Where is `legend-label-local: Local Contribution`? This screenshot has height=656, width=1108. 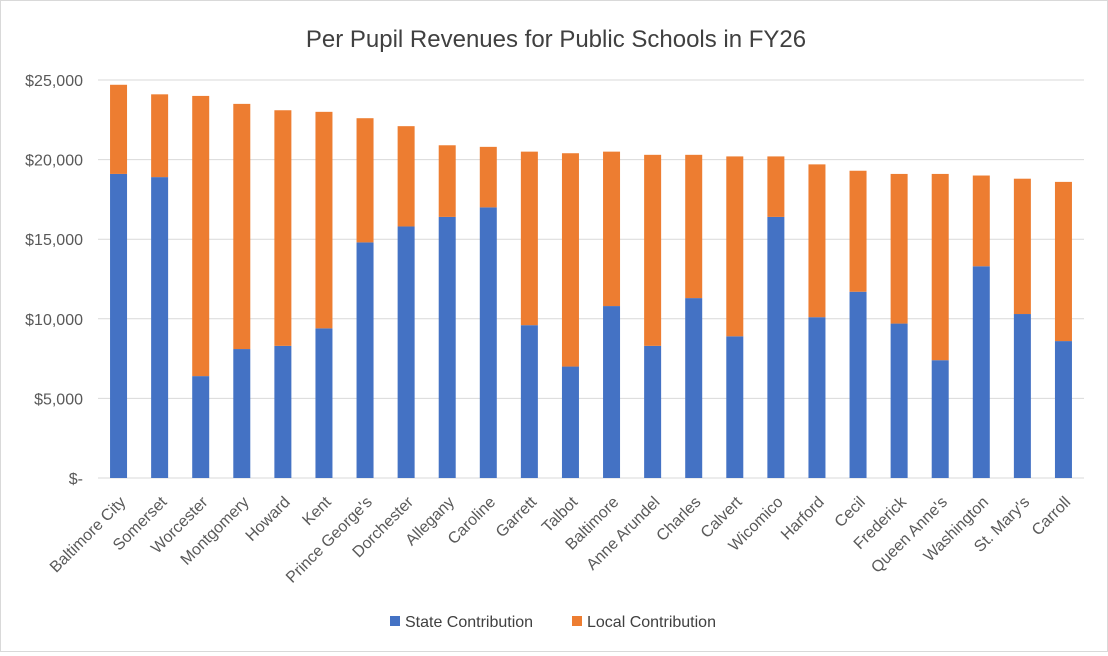 legend-label-local: Local Contribution is located at coordinates (651, 622).